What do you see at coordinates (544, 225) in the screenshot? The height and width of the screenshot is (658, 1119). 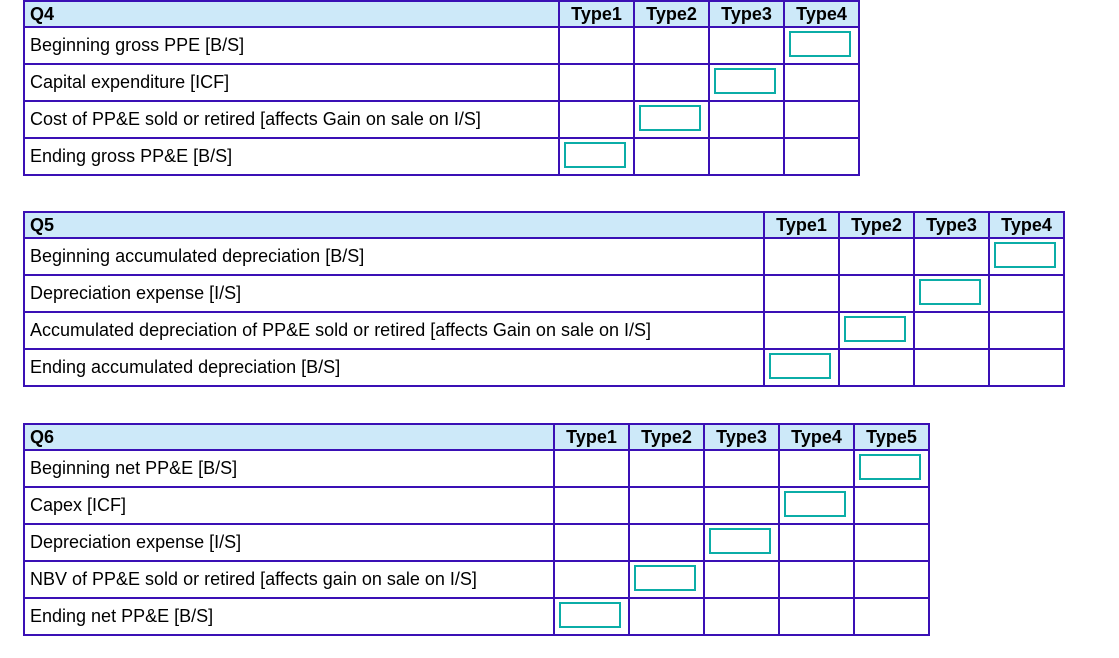 I see `header-row: Q5 Type1 Type2 Type3 Type4` at bounding box center [544, 225].